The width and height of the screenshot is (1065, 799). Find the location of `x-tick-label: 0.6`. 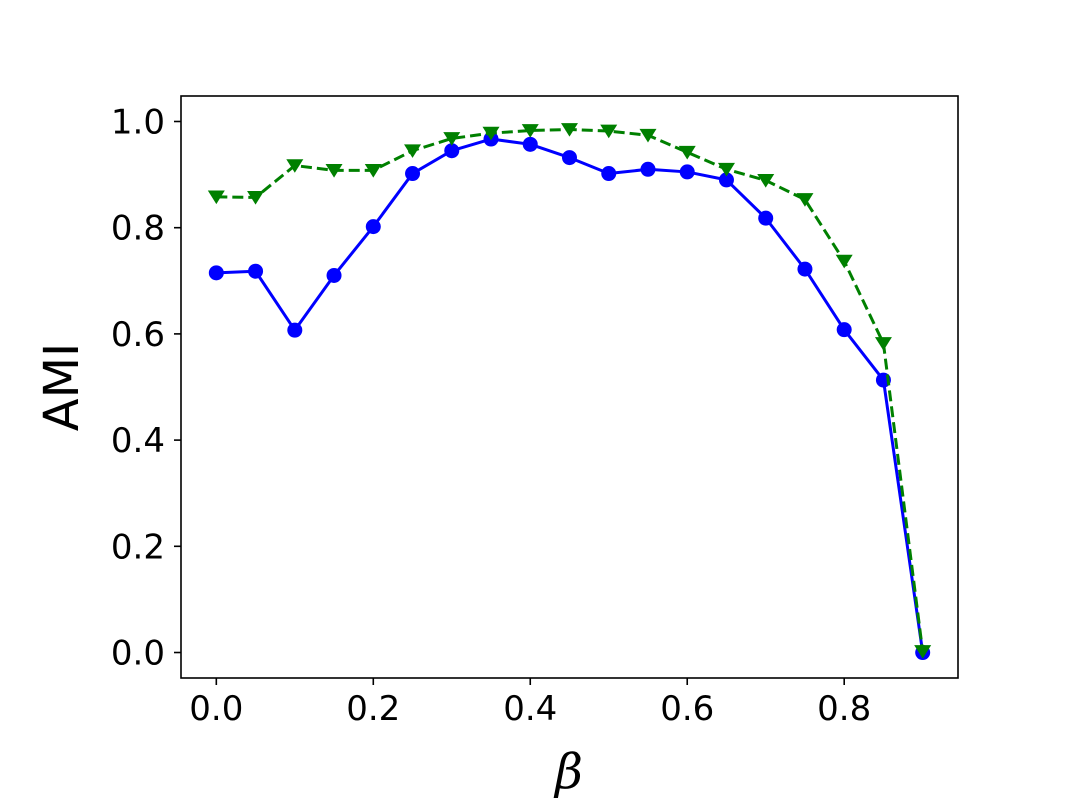

x-tick-label: 0.6 is located at coordinates (687, 709).